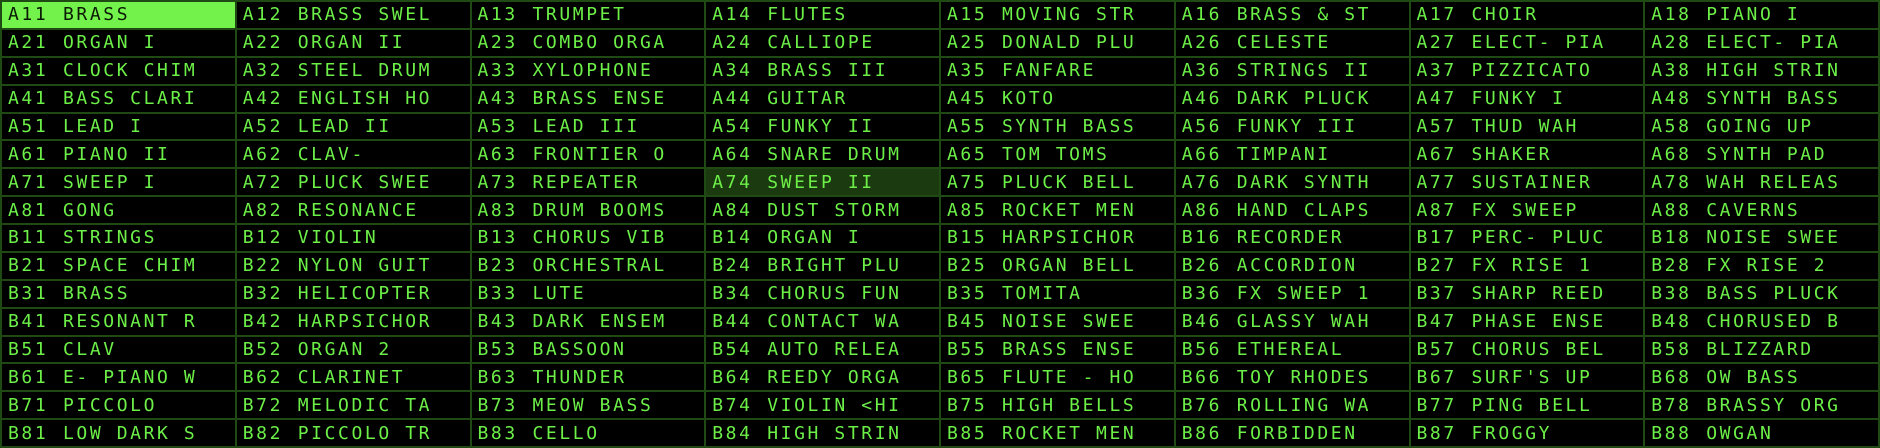 This screenshot has width=1880, height=448. What do you see at coordinates (1527, 70) in the screenshot?
I see `patch-cell: A37 PIZZICATO` at bounding box center [1527, 70].